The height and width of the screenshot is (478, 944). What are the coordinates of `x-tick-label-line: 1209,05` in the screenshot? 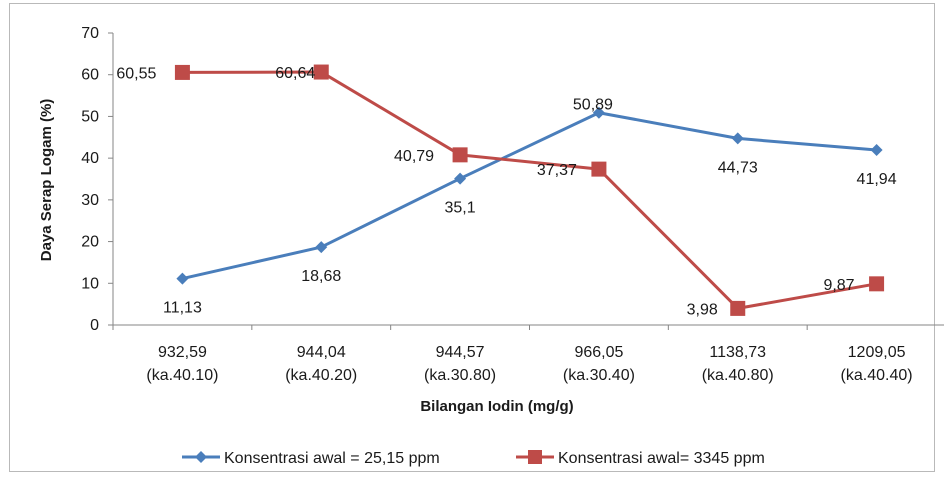 It's located at (877, 352).